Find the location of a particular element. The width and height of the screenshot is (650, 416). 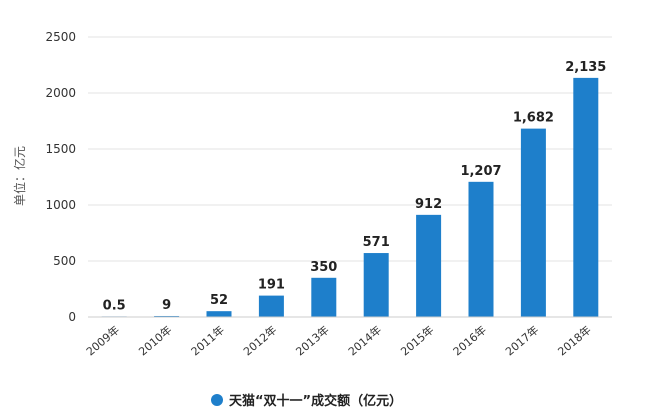

x-tick-label: 2015年 is located at coordinates (417, 341).